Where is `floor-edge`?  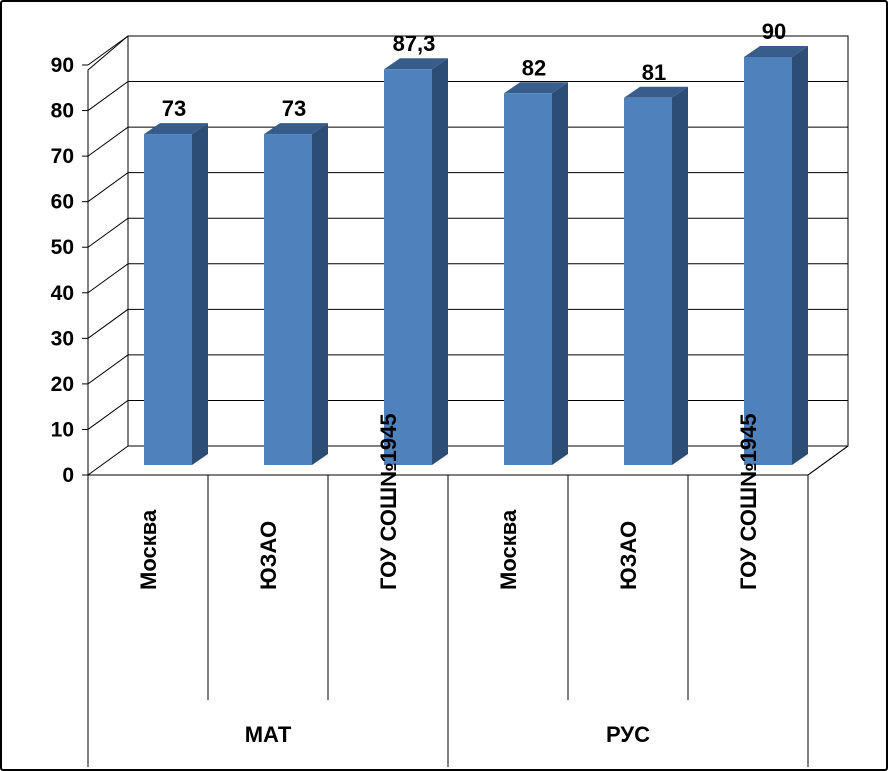
floor-edge is located at coordinates (828, 460).